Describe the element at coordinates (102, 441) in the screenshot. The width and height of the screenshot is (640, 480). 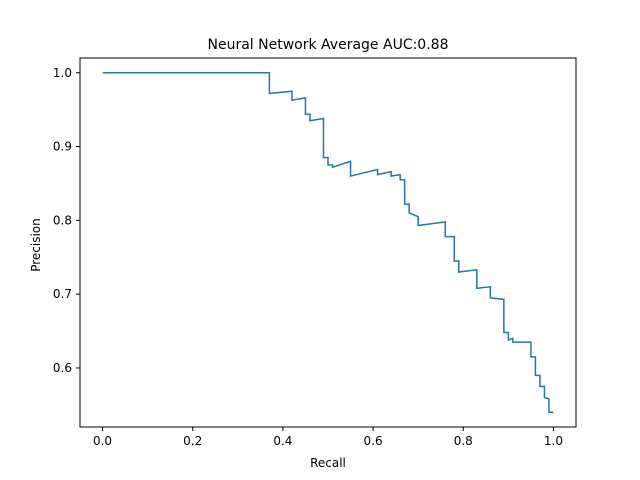
I see `x-tick-label: 0.0` at that location.